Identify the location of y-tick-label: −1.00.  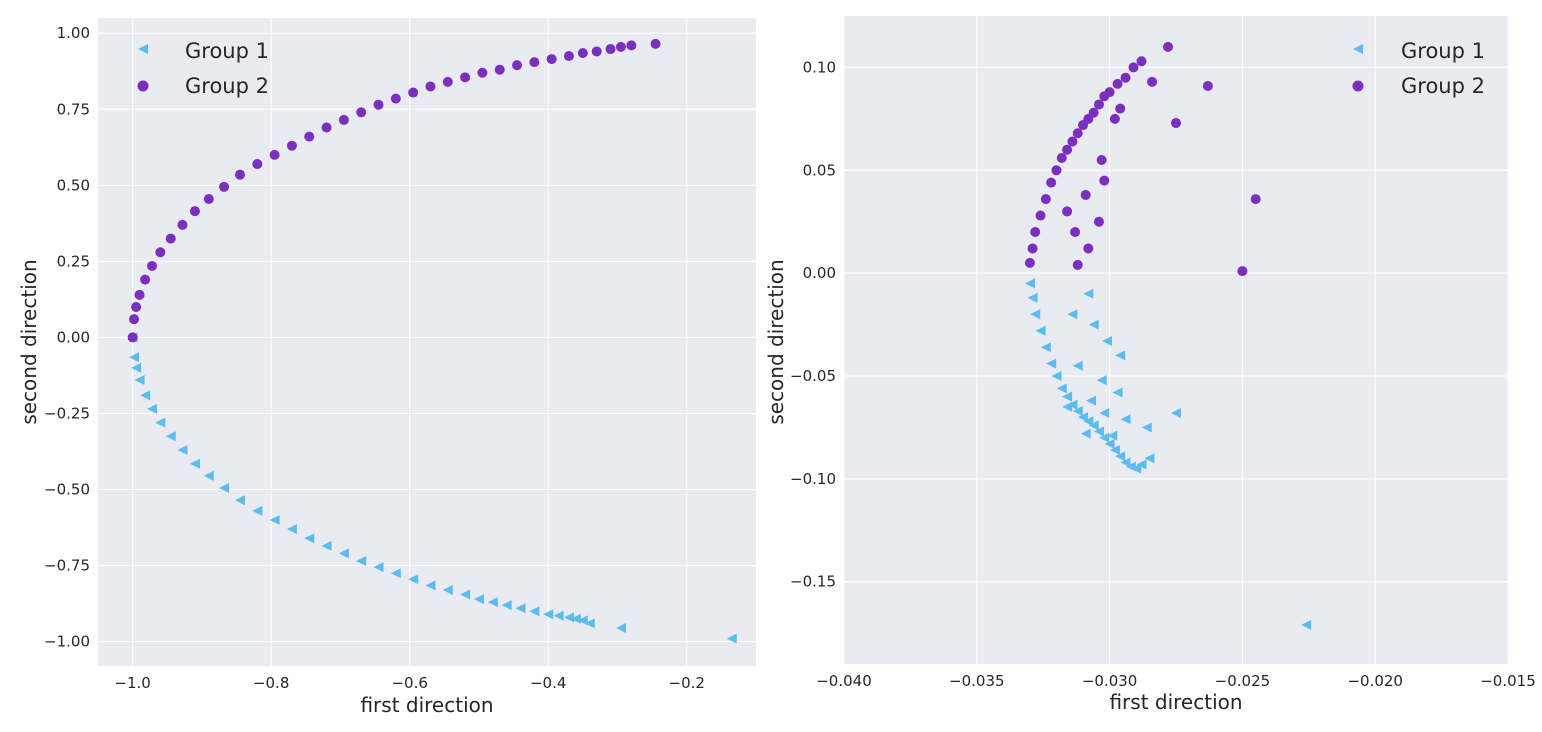
(67, 642).